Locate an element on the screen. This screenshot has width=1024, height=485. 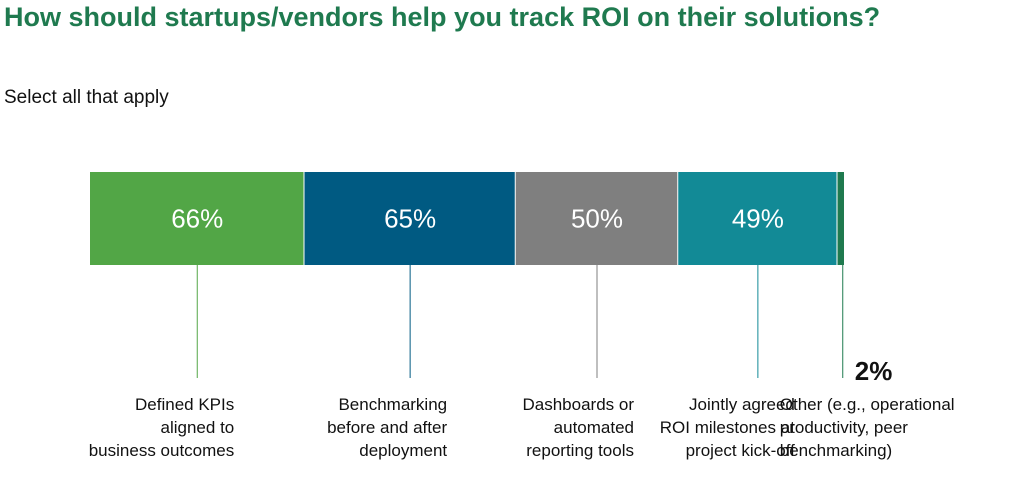
category-label: Defined KPIs aligned to business outcomes is located at coordinates (162, 427).